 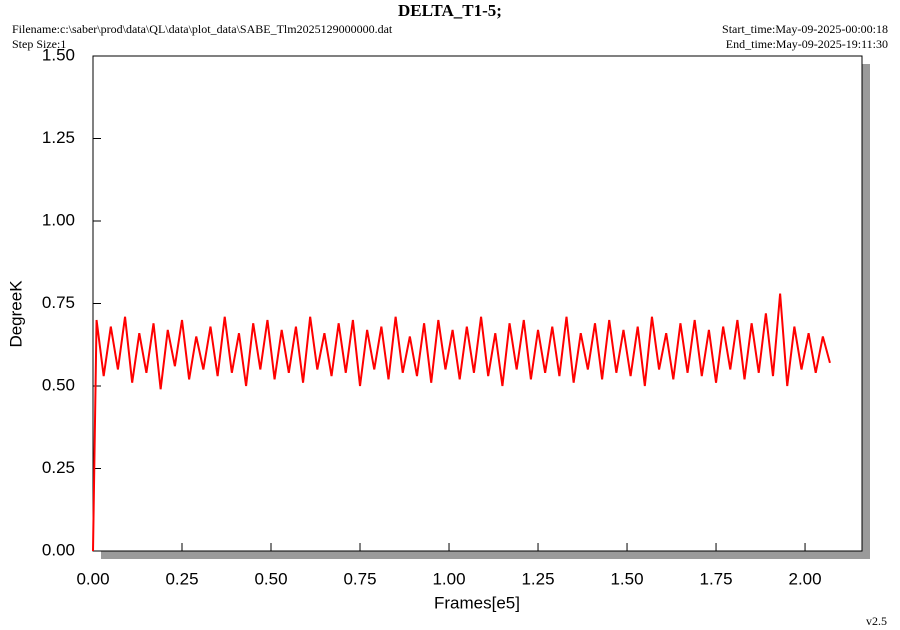 I want to click on y-tick-label: 1.50, so click(x=58, y=54).